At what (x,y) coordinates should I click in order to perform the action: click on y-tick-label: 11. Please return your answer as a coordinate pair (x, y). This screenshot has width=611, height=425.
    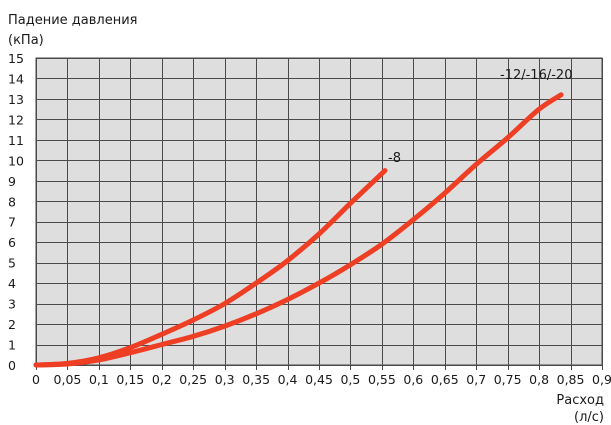
    Looking at the image, I should click on (16, 140).